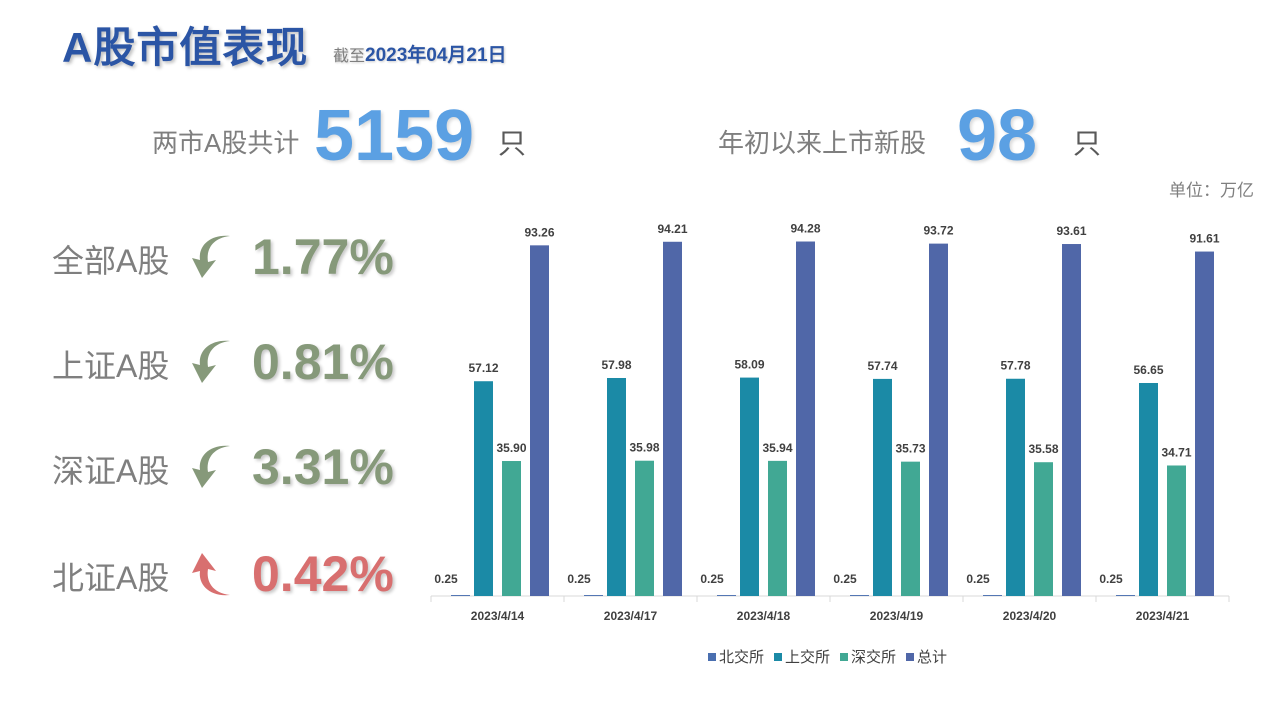 The image size is (1280, 720). Describe the element at coordinates (323, 362) in the screenshot. I see `perf-value: 0.81%` at that location.